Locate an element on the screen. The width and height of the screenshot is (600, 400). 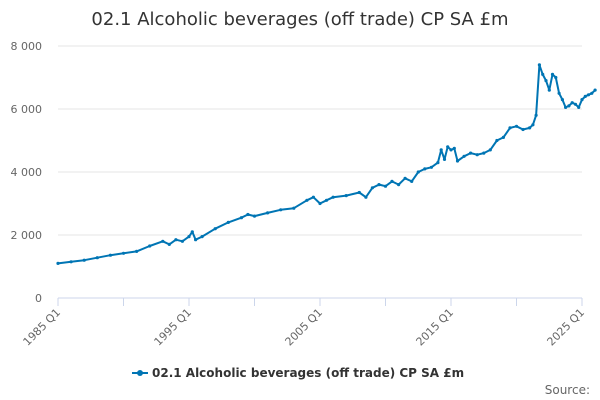
legend-marker-icon is located at coordinates (140, 373).